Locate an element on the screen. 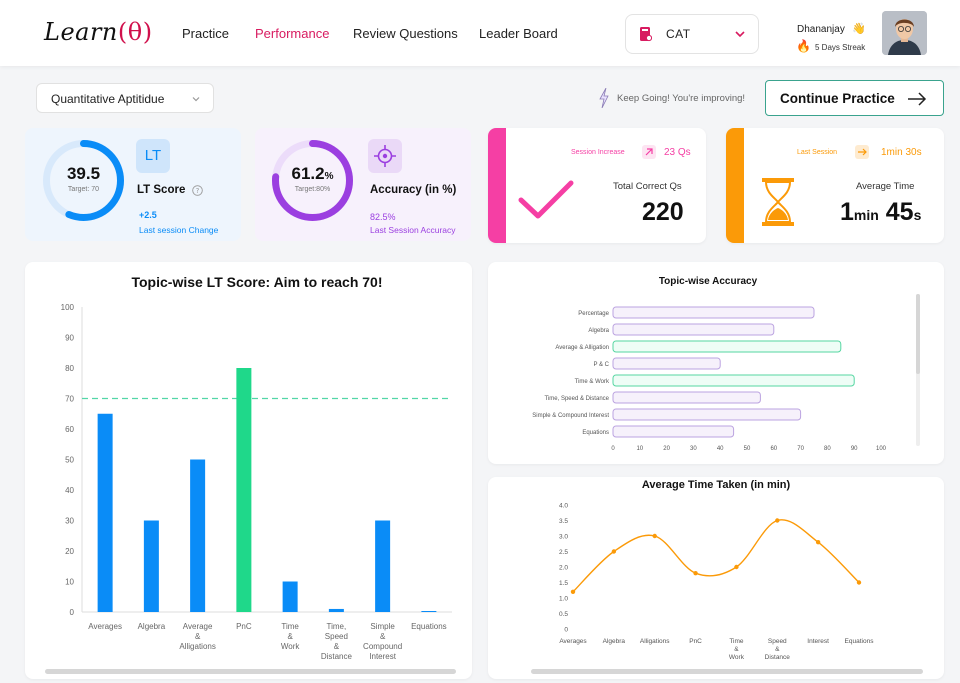 The height and width of the screenshot is (683, 960). flame-icon: 🔥 is located at coordinates (803, 46).